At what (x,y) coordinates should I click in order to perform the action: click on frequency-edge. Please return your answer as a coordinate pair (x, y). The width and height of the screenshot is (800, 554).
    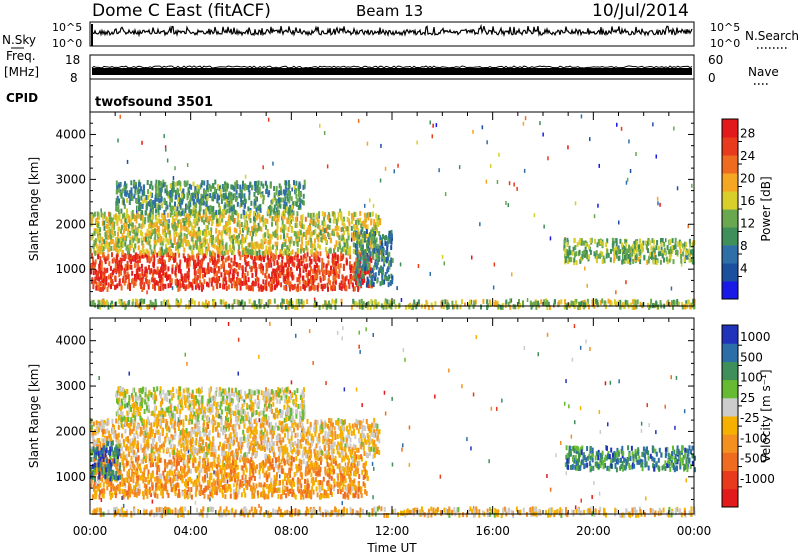
    Looking at the image, I should click on (392, 67).